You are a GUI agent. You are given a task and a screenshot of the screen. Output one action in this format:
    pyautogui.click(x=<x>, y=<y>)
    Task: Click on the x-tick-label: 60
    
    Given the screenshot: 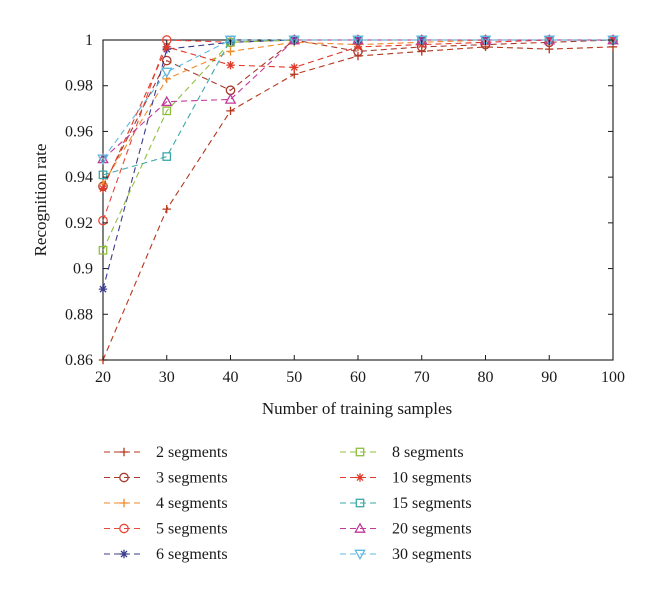 What is the action you would take?
    pyautogui.click(x=358, y=377)
    